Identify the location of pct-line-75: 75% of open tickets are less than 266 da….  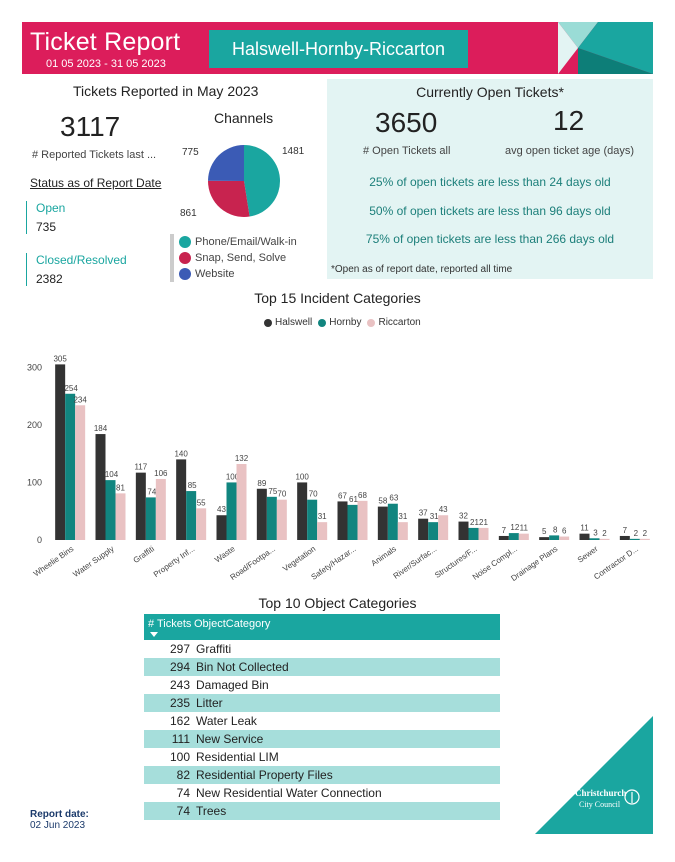
(490, 239).